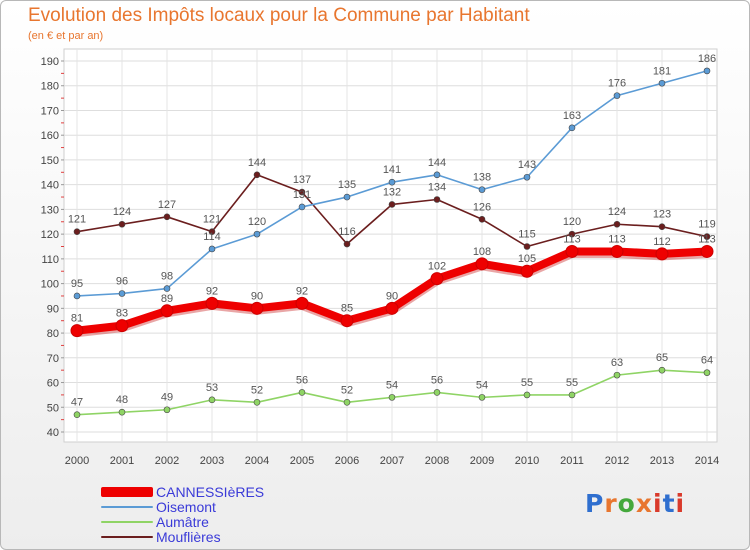 The width and height of the screenshot is (750, 550). What do you see at coordinates (662, 242) in the screenshot?
I see `data-label: 112` at bounding box center [662, 242].